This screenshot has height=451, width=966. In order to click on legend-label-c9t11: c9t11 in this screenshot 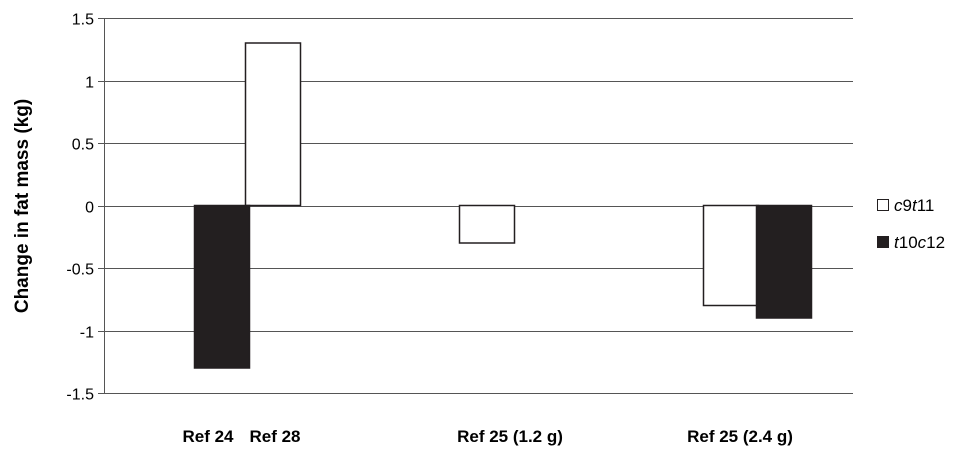, I will do `click(914, 205)`.